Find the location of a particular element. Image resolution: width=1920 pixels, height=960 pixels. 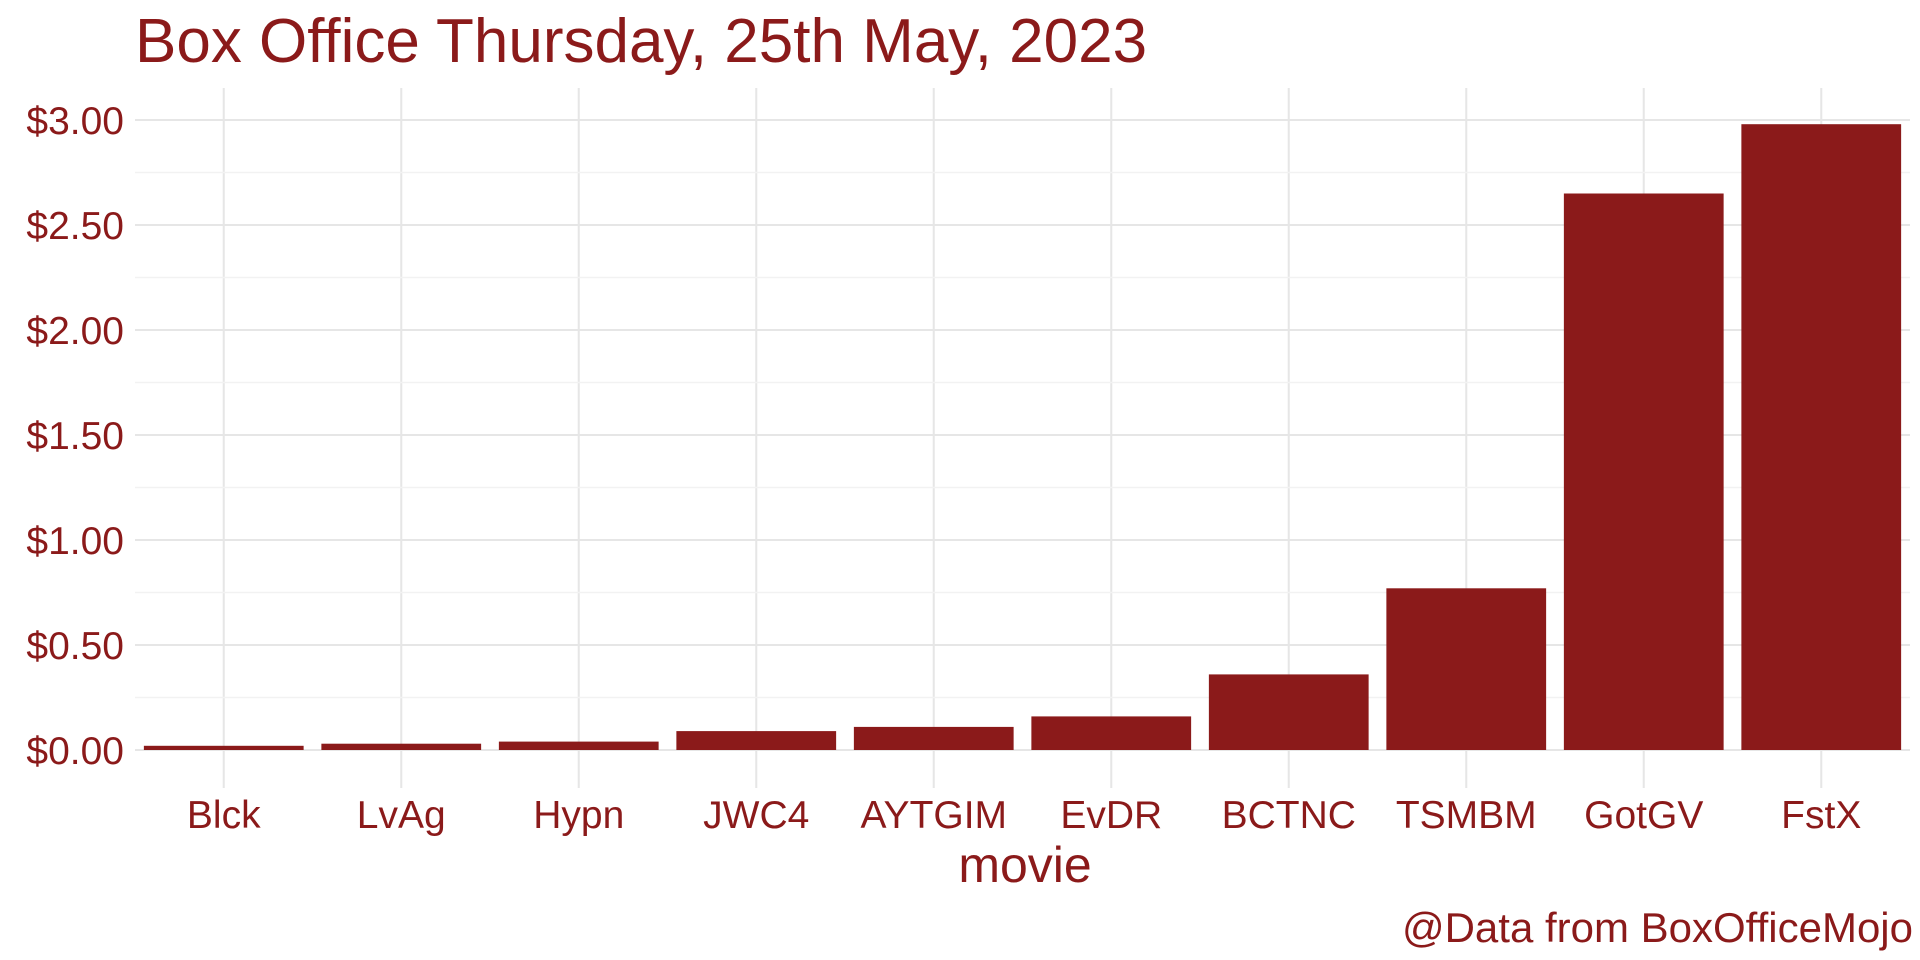

bar-tsmbm is located at coordinates (1466, 669).